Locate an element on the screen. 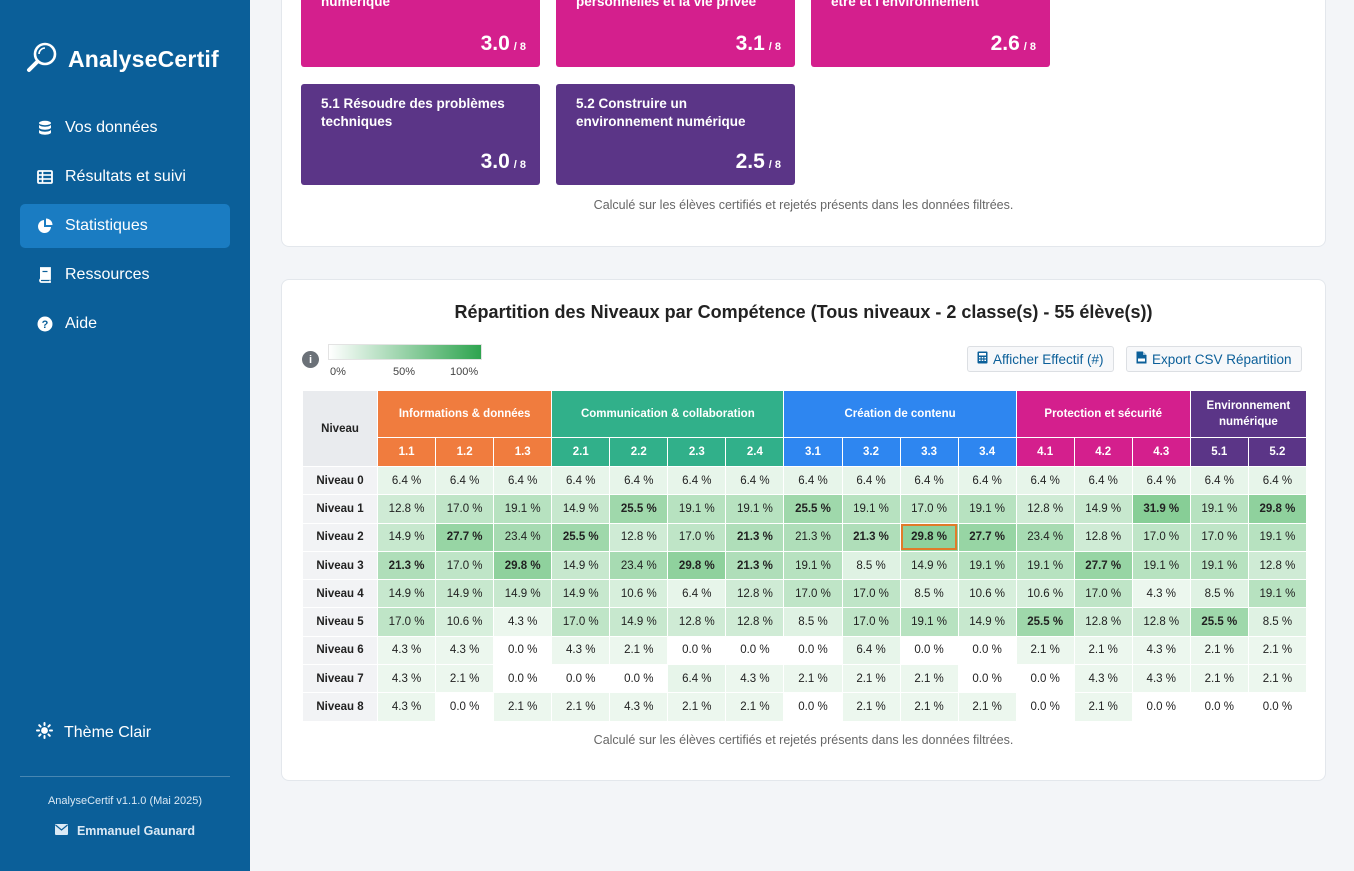  legend-mid-label: 50% is located at coordinates (404, 372).